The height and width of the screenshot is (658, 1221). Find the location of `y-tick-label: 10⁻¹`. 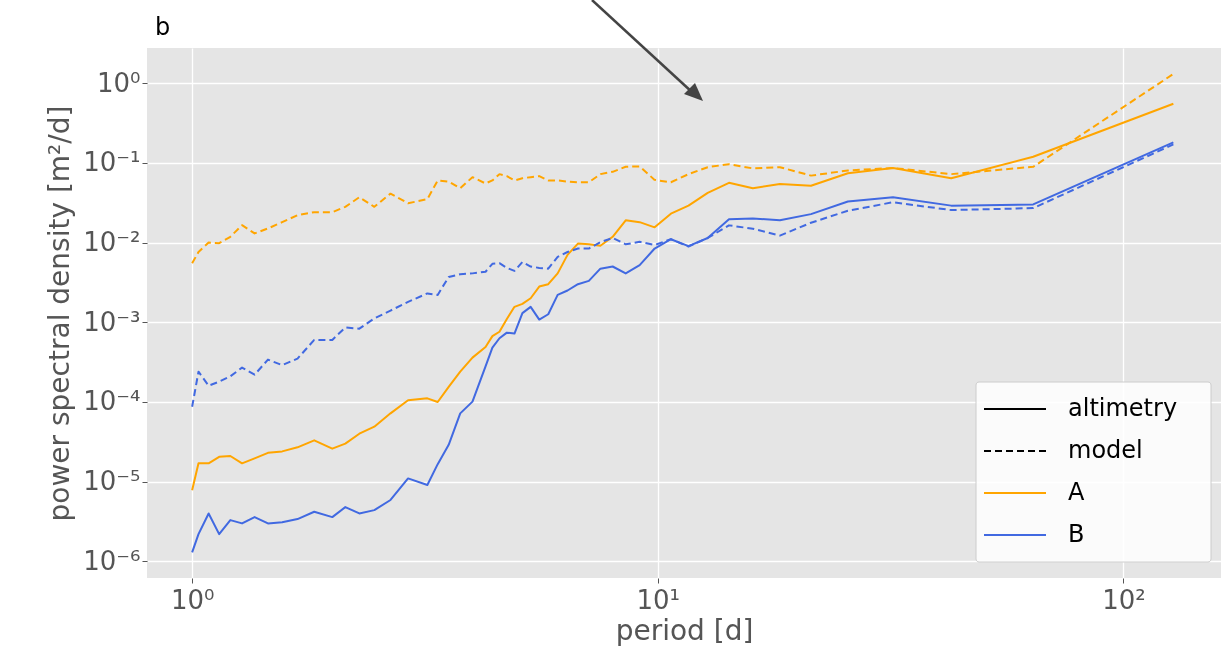

y-tick-label: 10⁻¹ is located at coordinates (112, 162).